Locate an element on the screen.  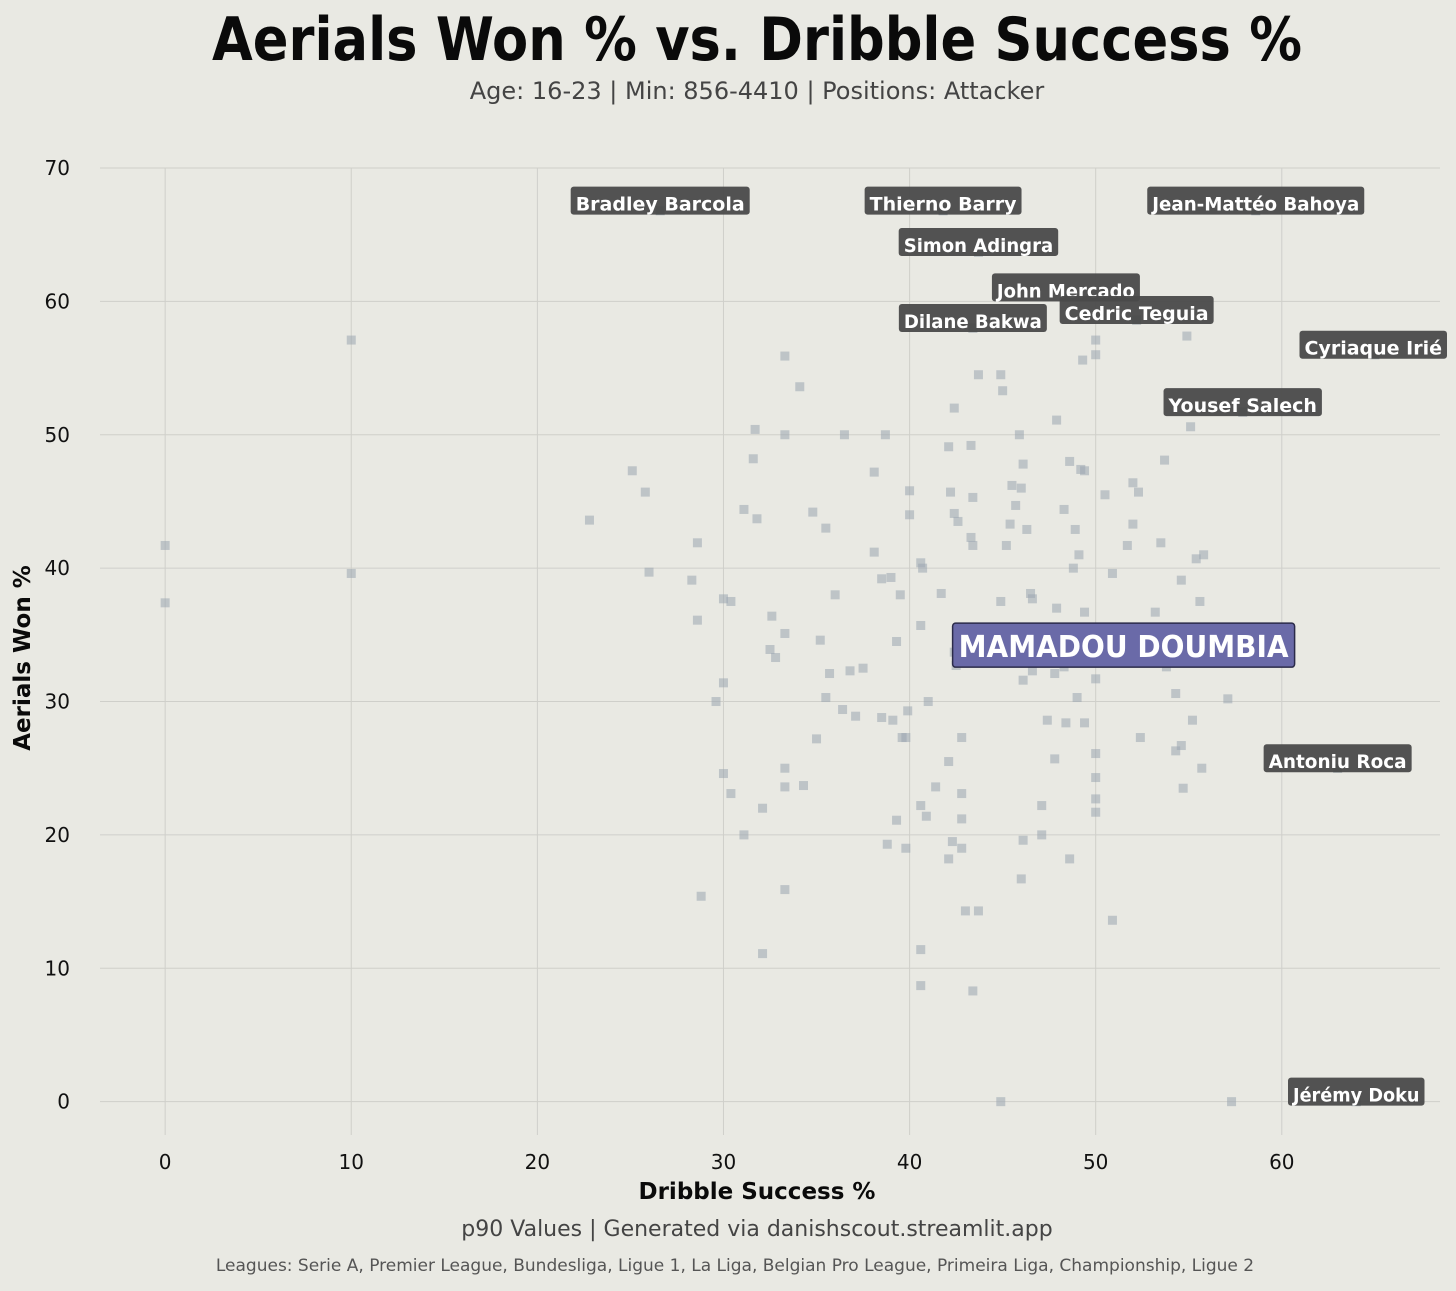
x-axis-label: Dribble Success % is located at coordinates (757, 1192).